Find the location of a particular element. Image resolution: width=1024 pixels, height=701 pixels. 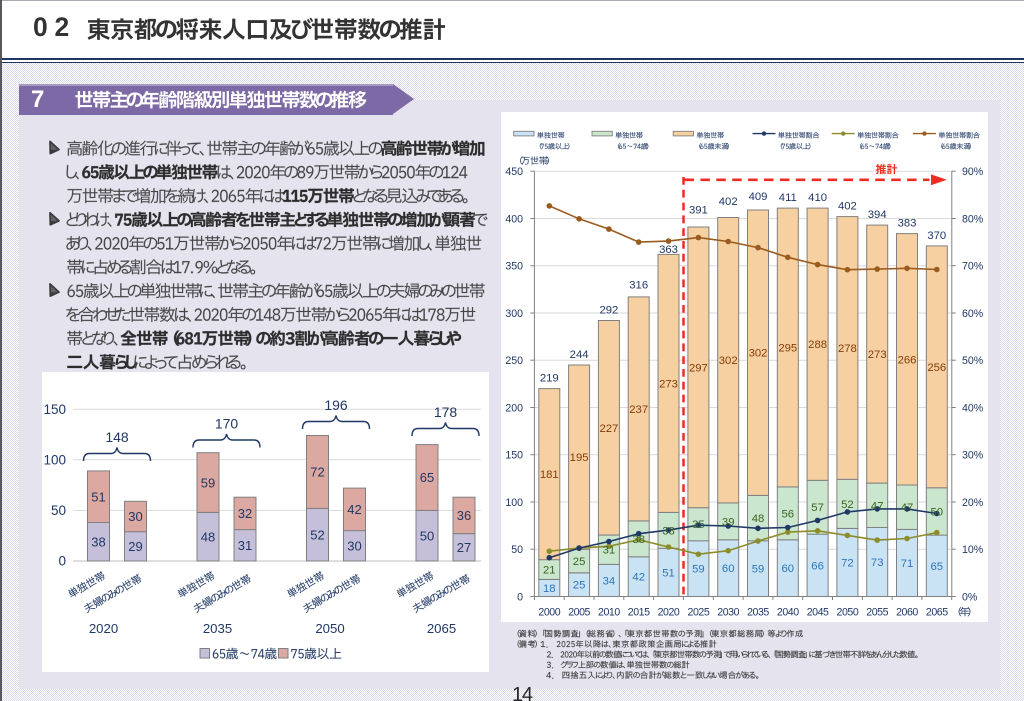

svg-text: 2010 is located at coordinates (609, 613).